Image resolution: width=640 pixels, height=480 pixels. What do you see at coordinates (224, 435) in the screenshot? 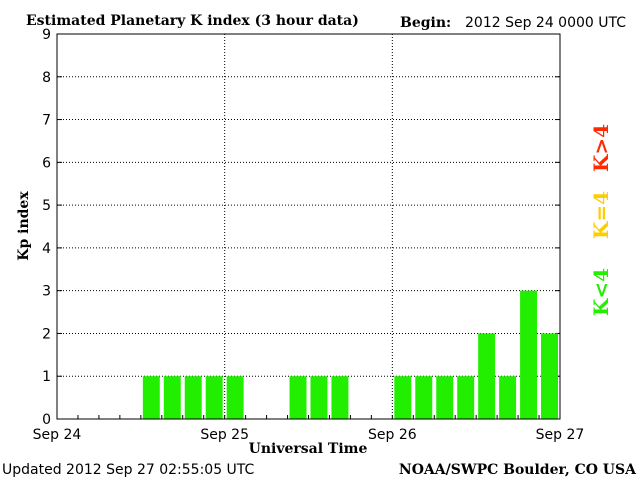
I see `x-tick-label: Sep 25` at bounding box center [224, 435].